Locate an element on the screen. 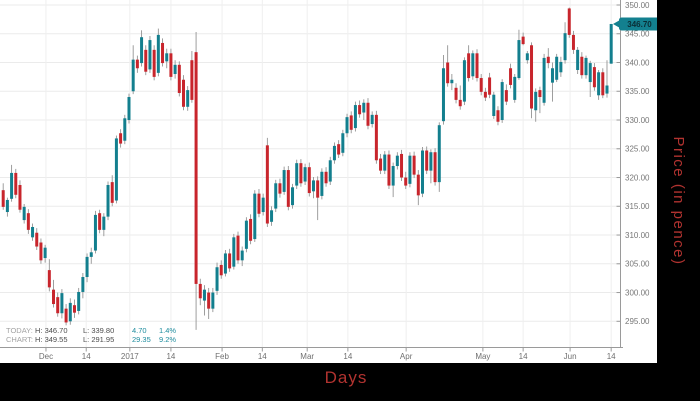 Image resolution: width=700 pixels, height=401 pixels. y-tick-label: 305.00 is located at coordinates (637, 264).